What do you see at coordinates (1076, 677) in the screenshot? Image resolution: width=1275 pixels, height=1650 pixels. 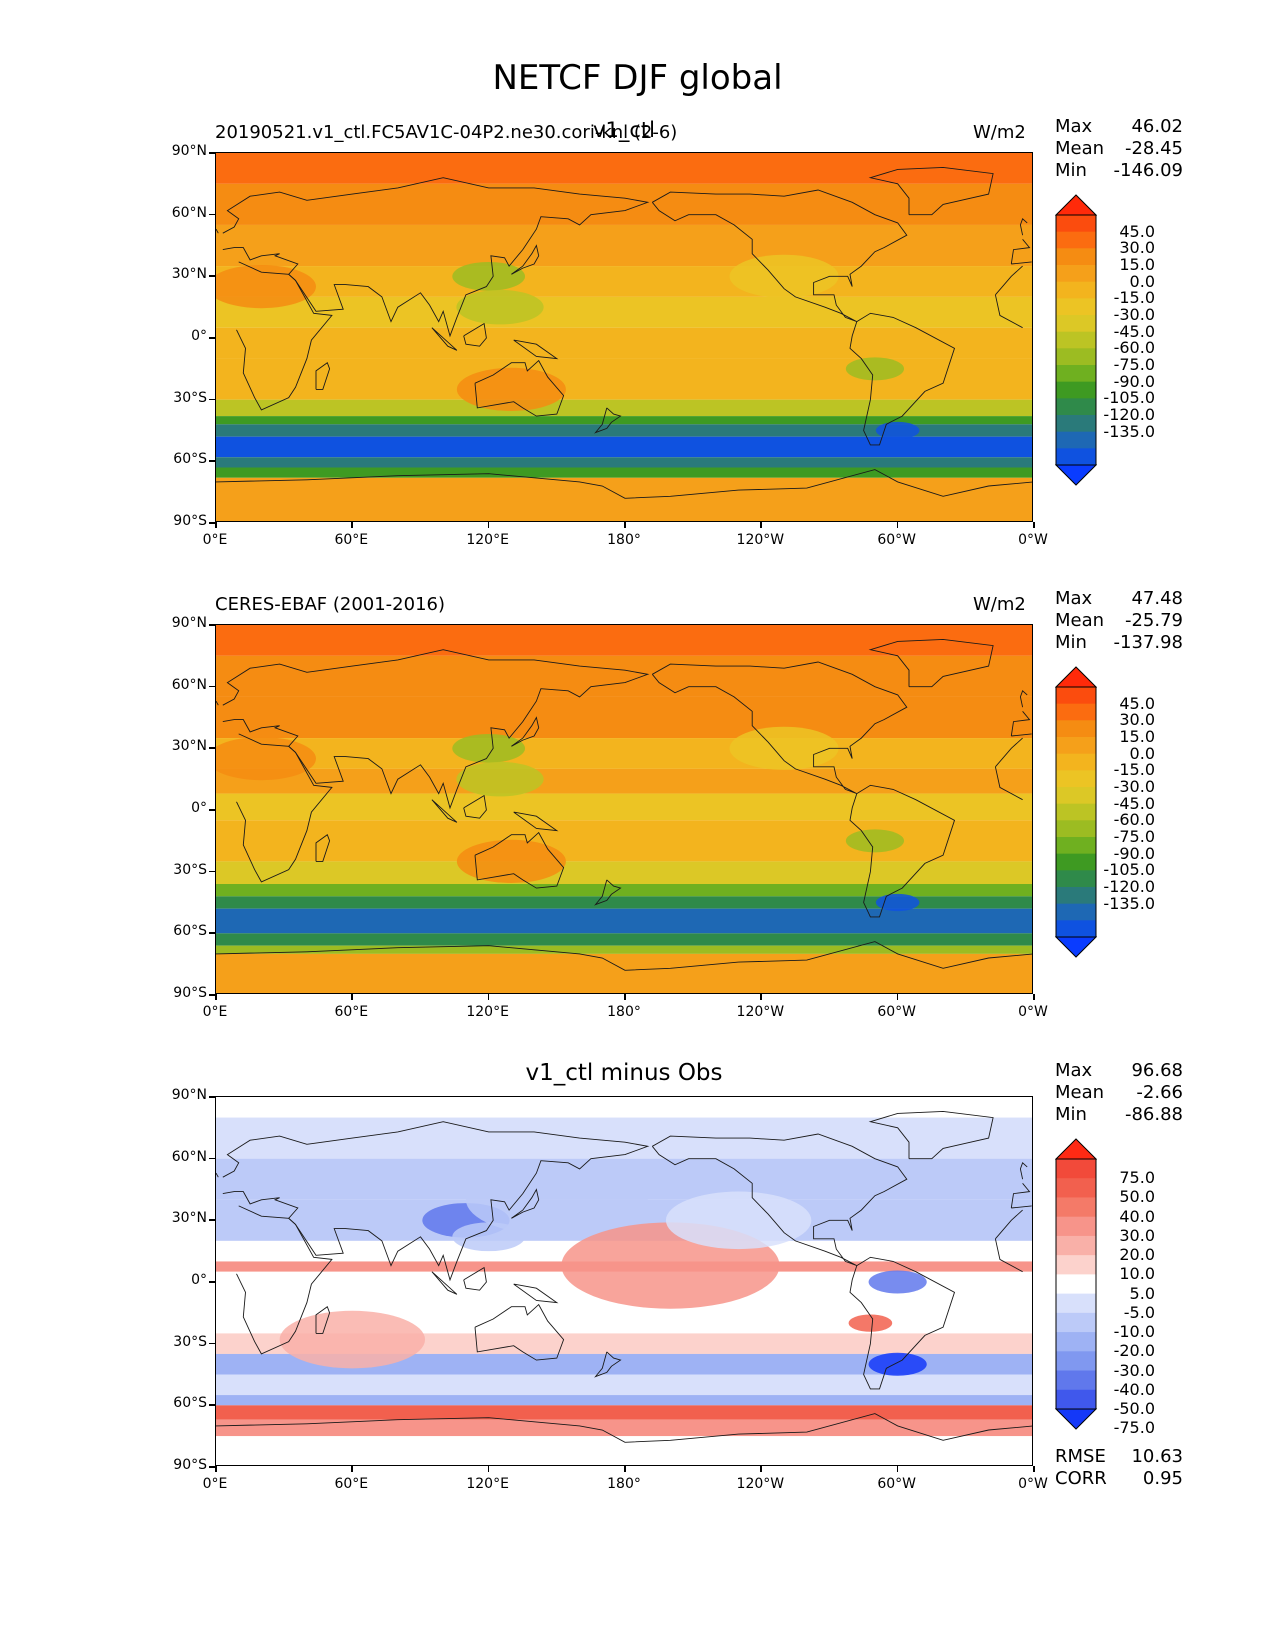 I see `colorbar-extend-max` at bounding box center [1076, 677].